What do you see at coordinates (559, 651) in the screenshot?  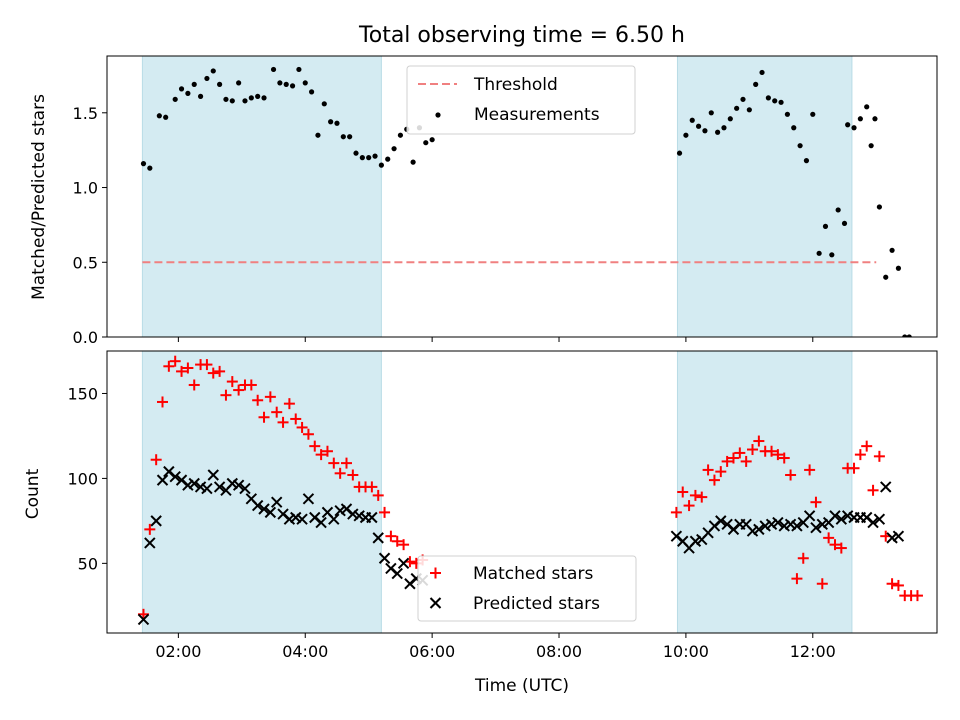 I see `bottom-x-tick-label: 08:00` at bounding box center [559, 651].